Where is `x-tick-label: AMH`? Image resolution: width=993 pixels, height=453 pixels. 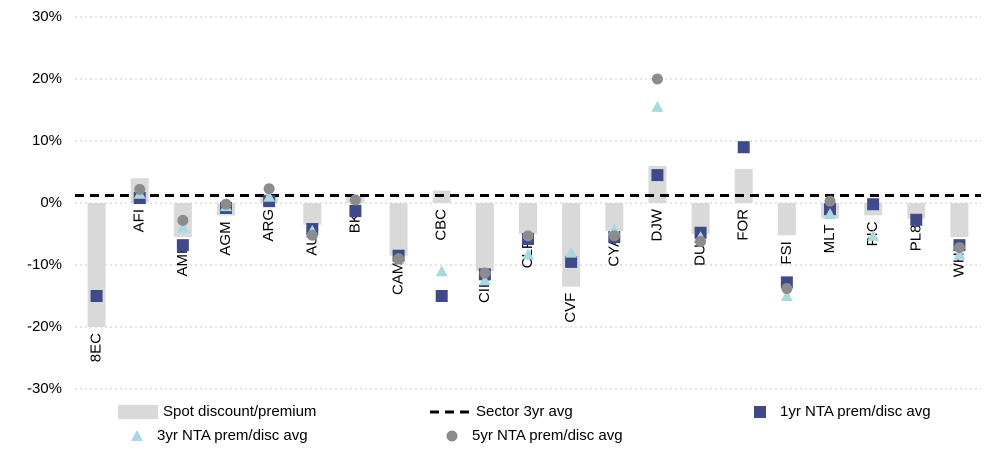
x-tick-label: AMH is located at coordinates (182, 259).